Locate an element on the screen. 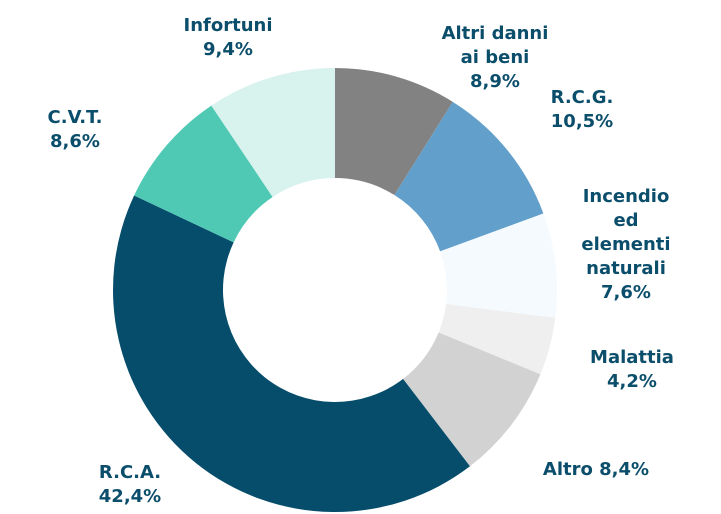 This screenshot has width=721, height=514. slice-label: Infortuni 9,4% is located at coordinates (228, 38).